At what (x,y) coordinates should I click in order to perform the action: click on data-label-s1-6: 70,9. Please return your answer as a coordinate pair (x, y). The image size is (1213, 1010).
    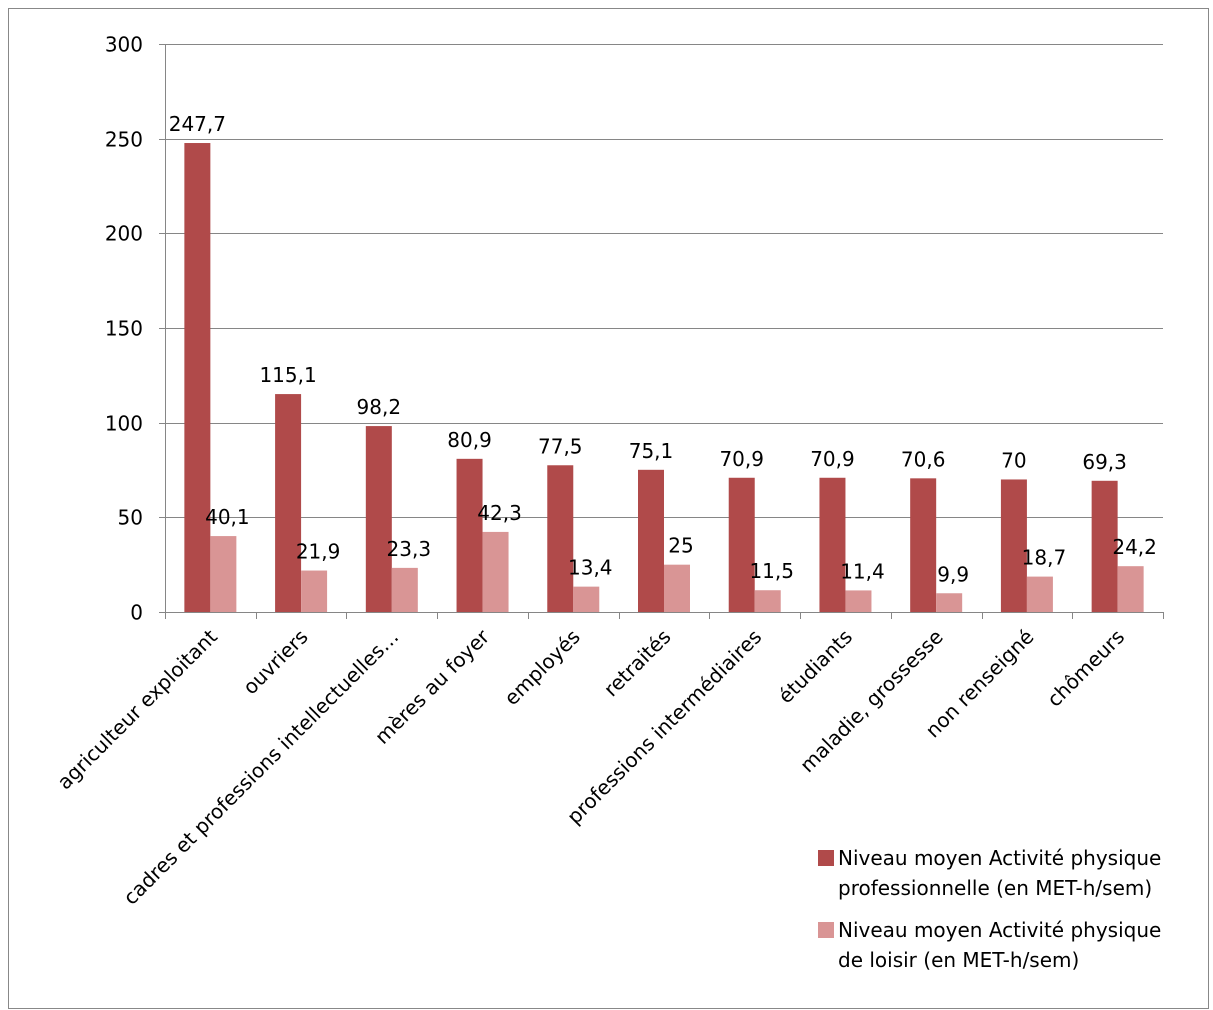
    Looking at the image, I should click on (741, 459).